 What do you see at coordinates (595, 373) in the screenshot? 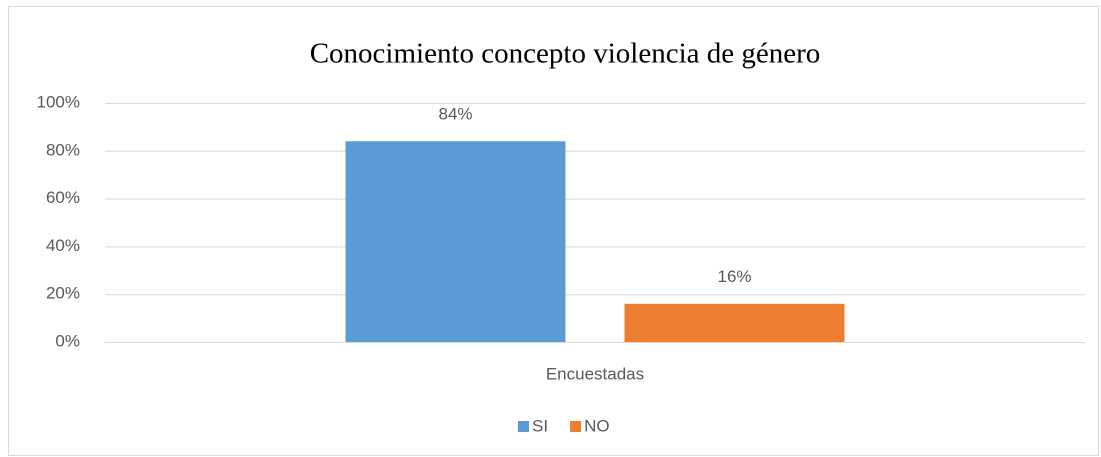
I see `x-tick-label: Encuestadas` at bounding box center [595, 373].